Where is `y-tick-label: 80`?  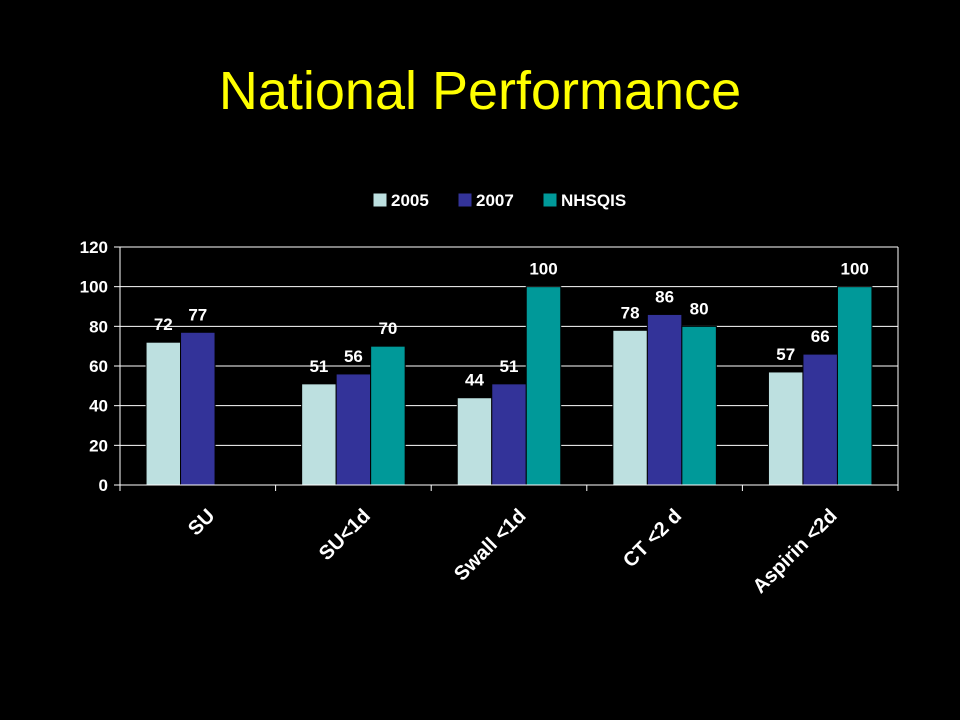 y-tick-label: 80 is located at coordinates (98, 326).